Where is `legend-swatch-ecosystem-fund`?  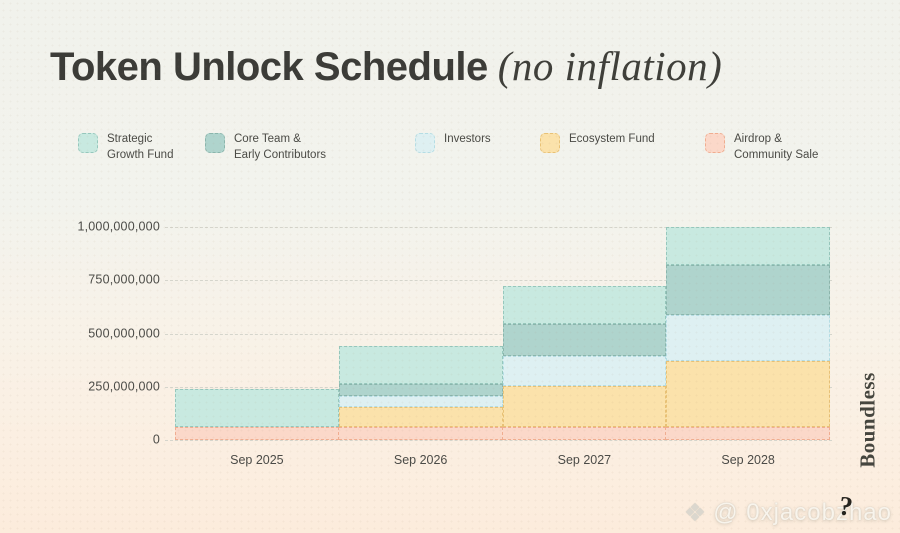
legend-swatch-ecosystem-fund is located at coordinates (550, 143).